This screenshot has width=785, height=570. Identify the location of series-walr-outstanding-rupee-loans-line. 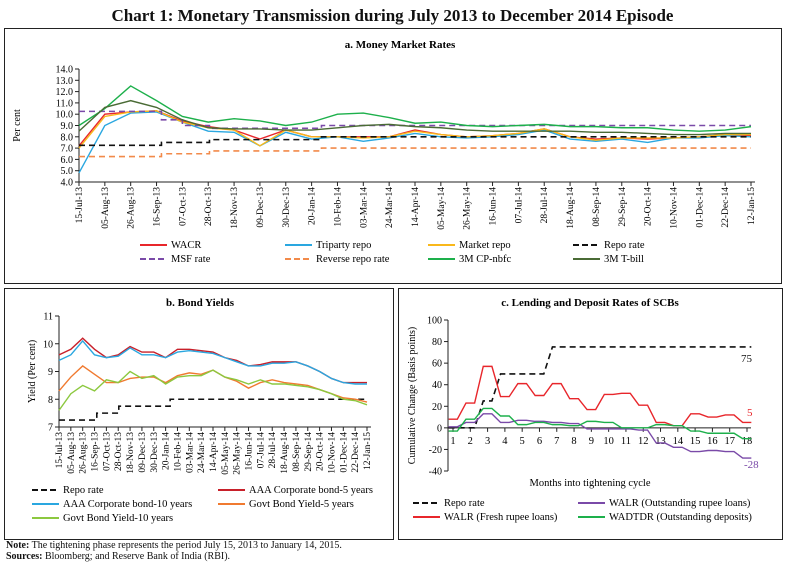
(600, 436).